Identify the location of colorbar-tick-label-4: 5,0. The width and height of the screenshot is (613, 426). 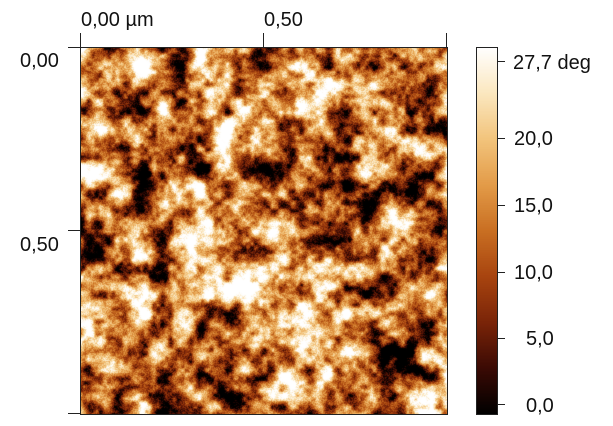
(540, 339).